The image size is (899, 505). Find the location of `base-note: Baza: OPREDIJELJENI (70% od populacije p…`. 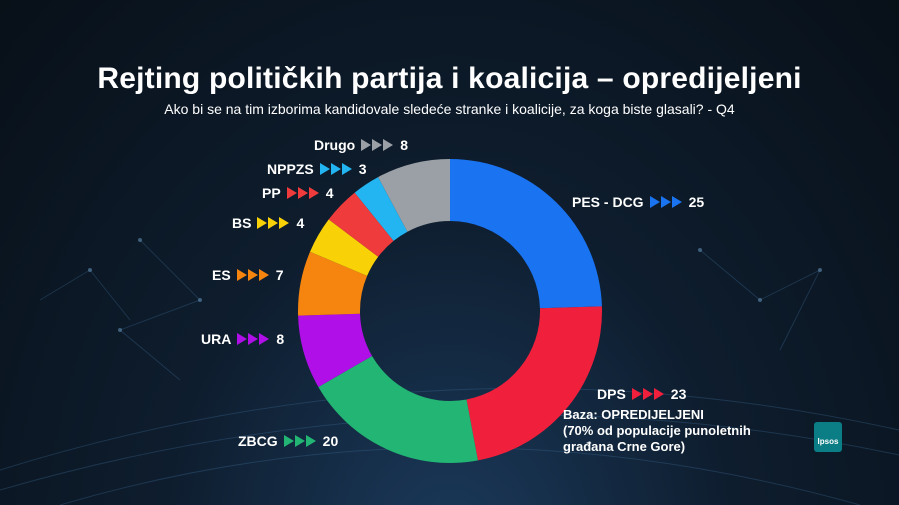

base-note: Baza: OPREDIJELJENI (70% od populacije p… is located at coordinates (657, 431).